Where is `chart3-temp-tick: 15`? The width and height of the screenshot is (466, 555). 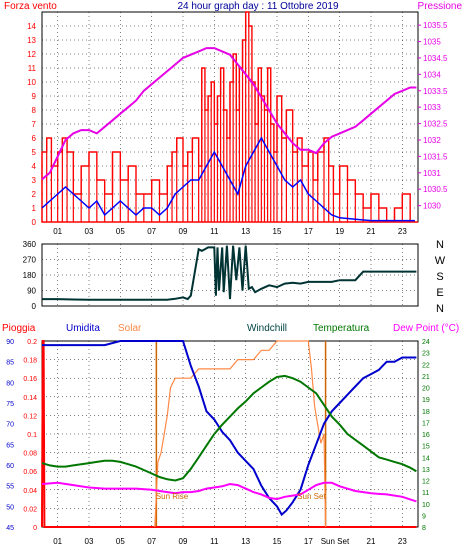 chart3-temp-tick: 15 is located at coordinates (426, 447).